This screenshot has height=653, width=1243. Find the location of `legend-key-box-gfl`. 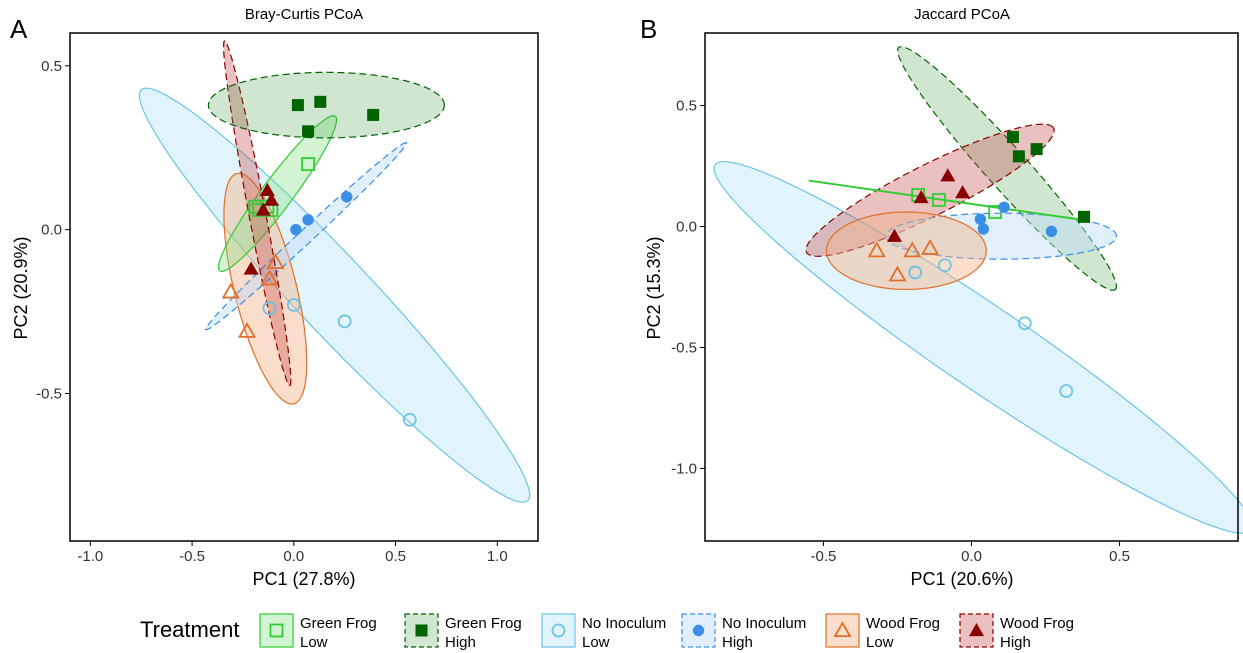

legend-key-box-gfl is located at coordinates (276, 630).